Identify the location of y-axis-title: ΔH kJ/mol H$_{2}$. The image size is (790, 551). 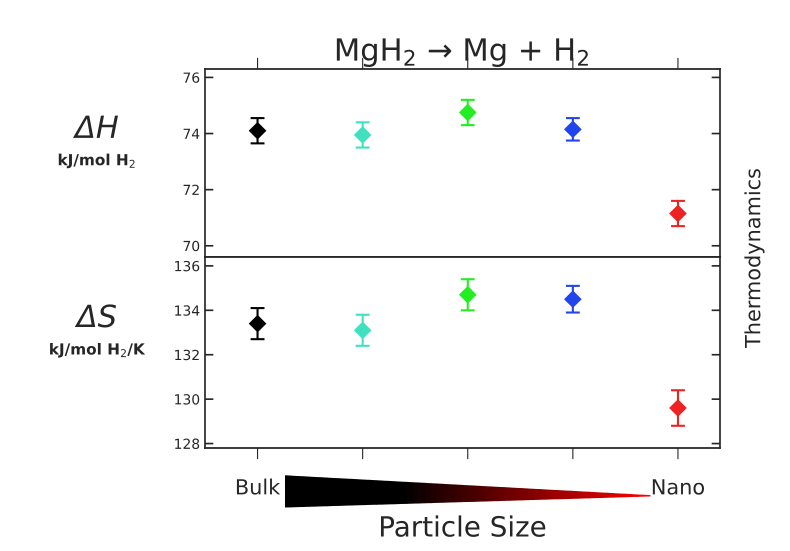
(96, 142).